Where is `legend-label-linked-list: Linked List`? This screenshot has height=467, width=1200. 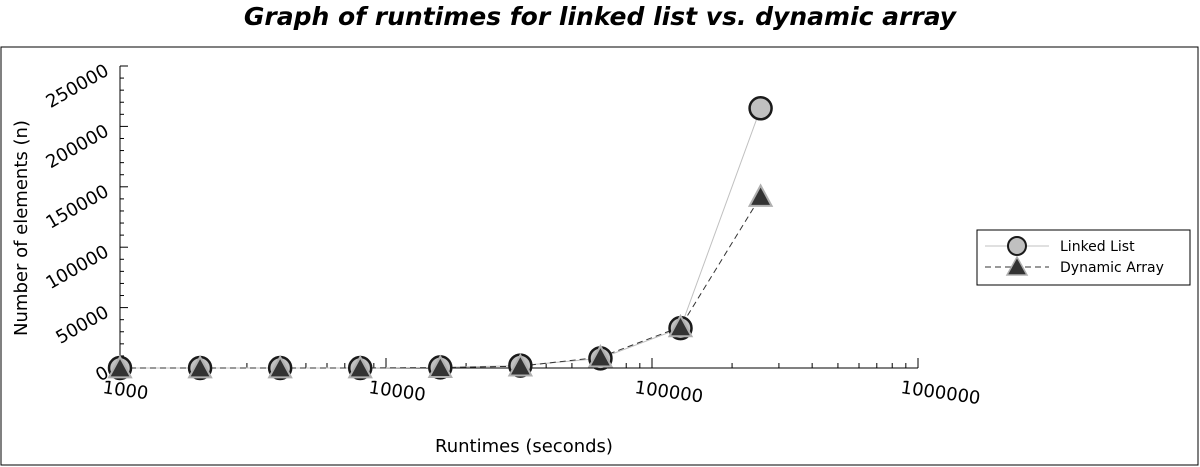
legend-label-linked-list: Linked List is located at coordinates (1097, 247).